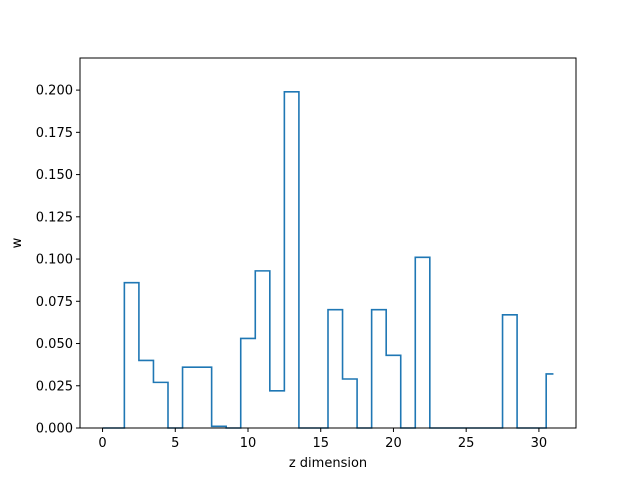 The height and width of the screenshot is (480, 640). Describe the element at coordinates (54, 344) in the screenshot. I see `y-tick-label: 0.050` at that location.